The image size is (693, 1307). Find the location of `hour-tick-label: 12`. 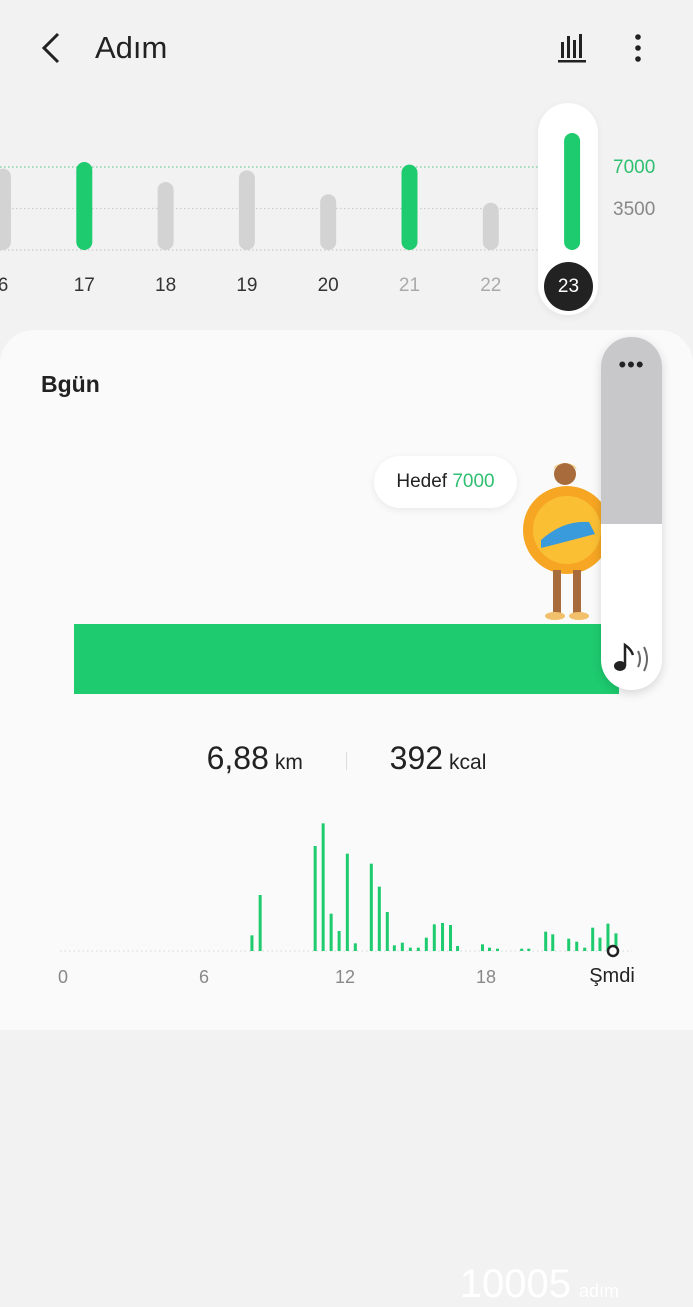

hour-tick-label: 12 is located at coordinates (345, 977).